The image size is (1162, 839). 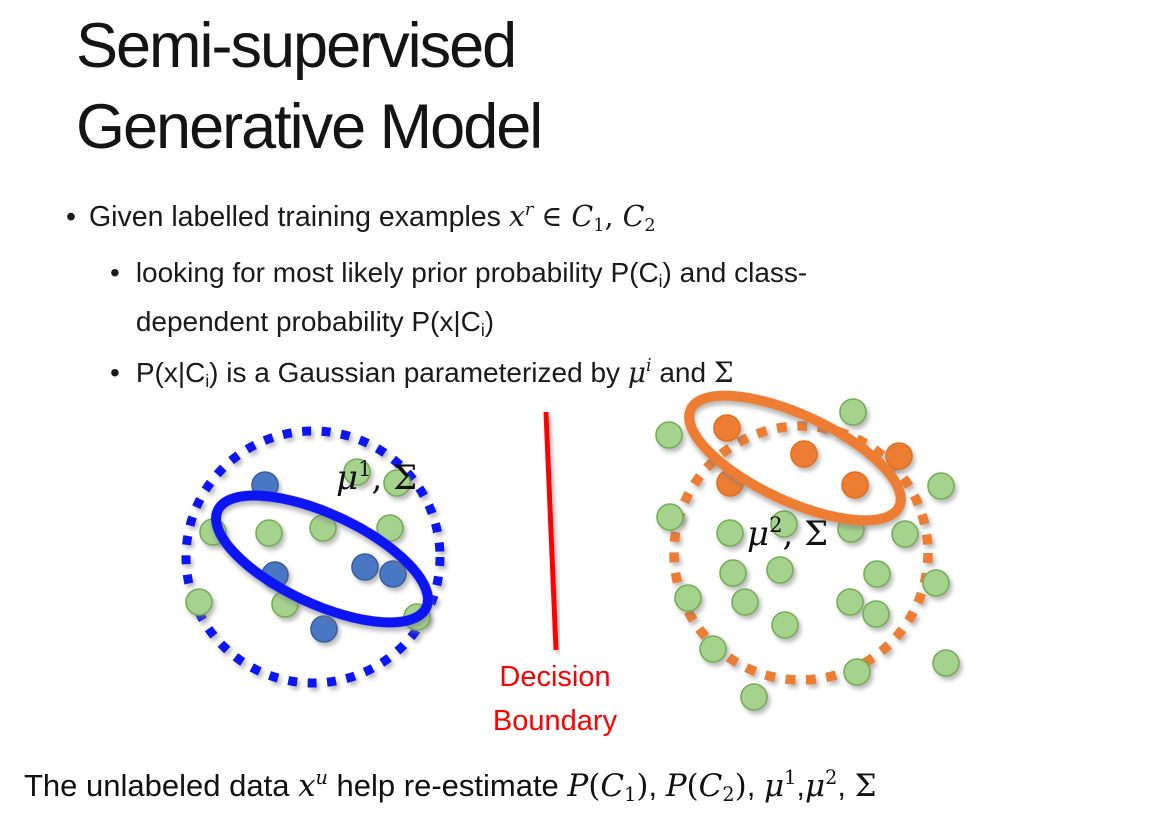 I want to click on class2-prior-dotted-circle, so click(x=801, y=553).